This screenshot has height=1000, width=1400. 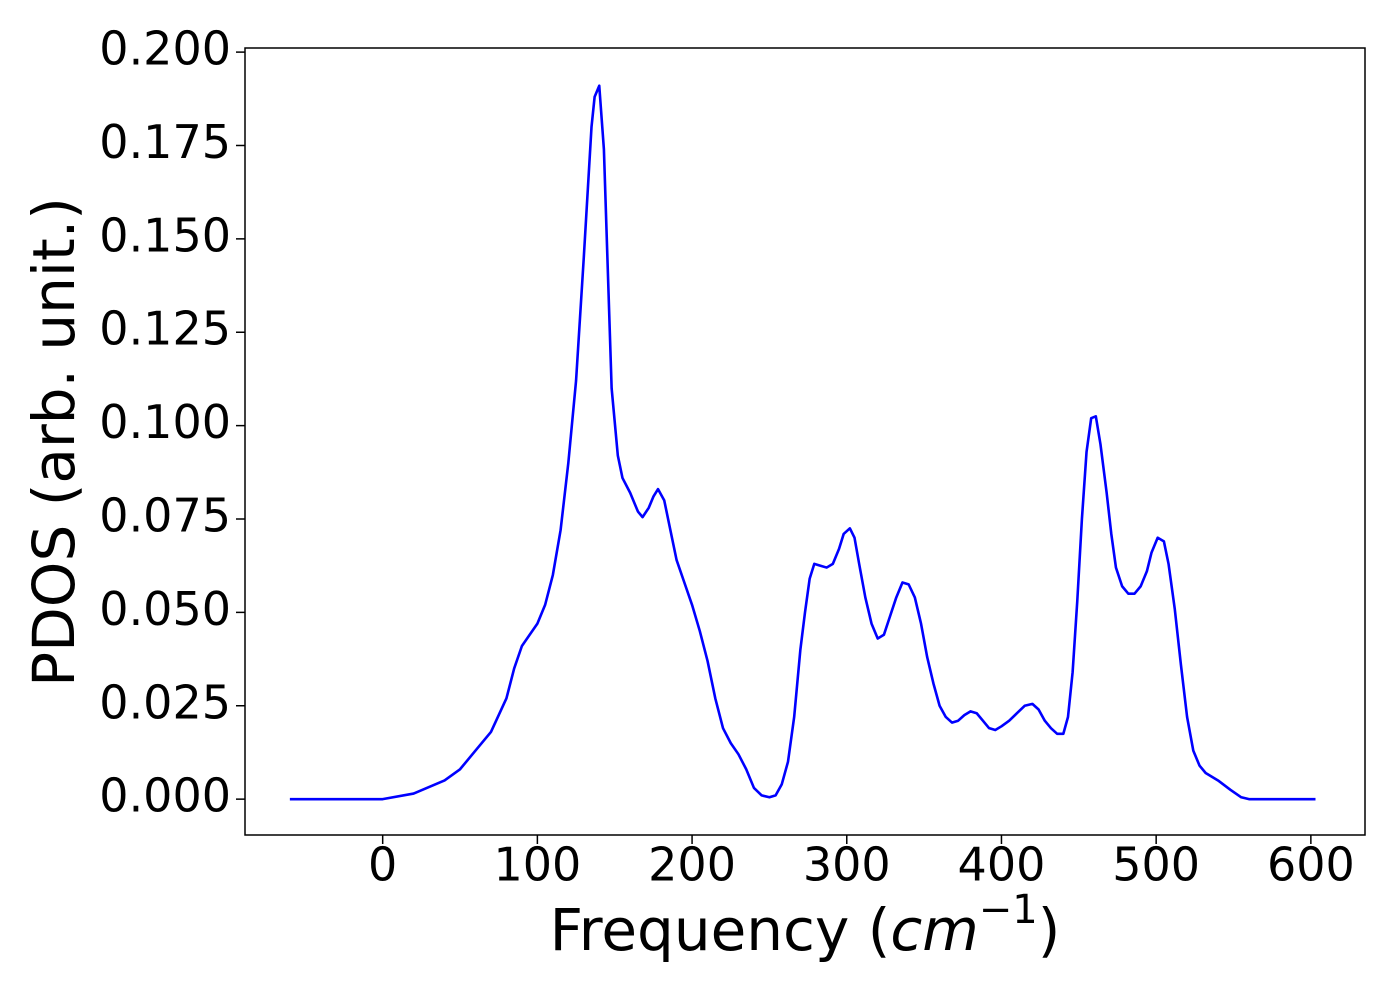 I want to click on x-tick-label: 0, so click(x=382, y=865).